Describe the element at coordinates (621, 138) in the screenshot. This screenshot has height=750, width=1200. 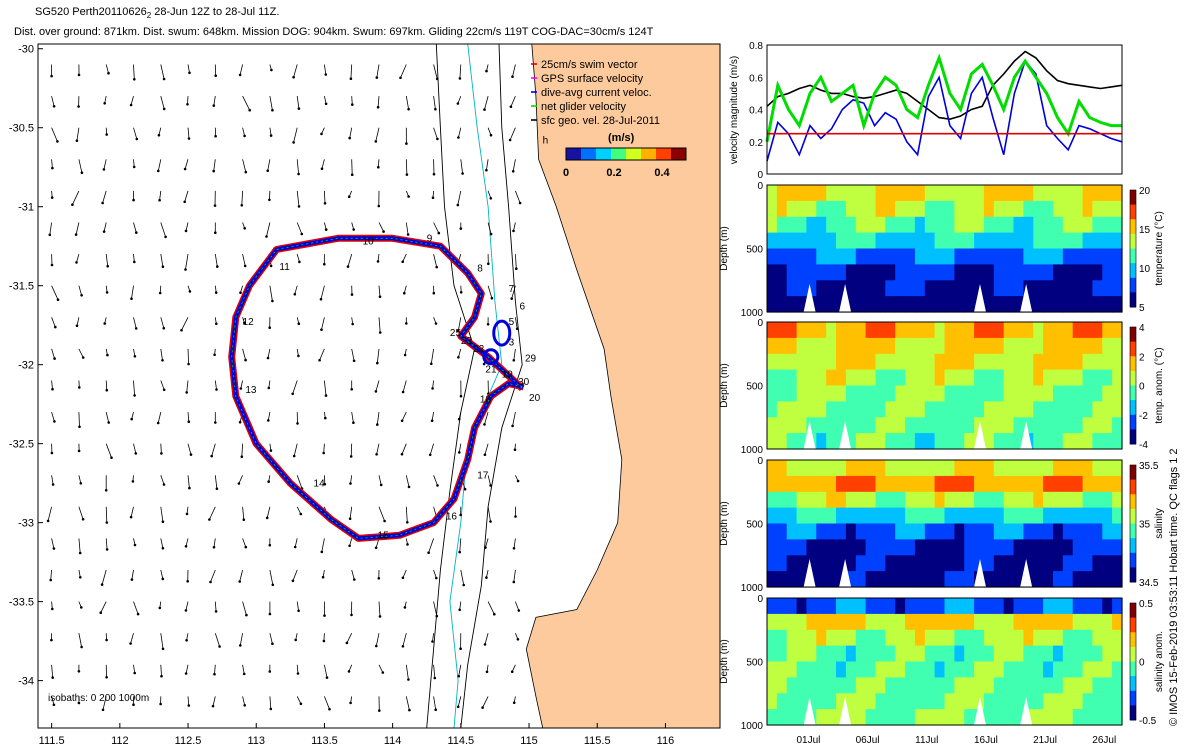
I see `legend-unit: (m/s)` at that location.